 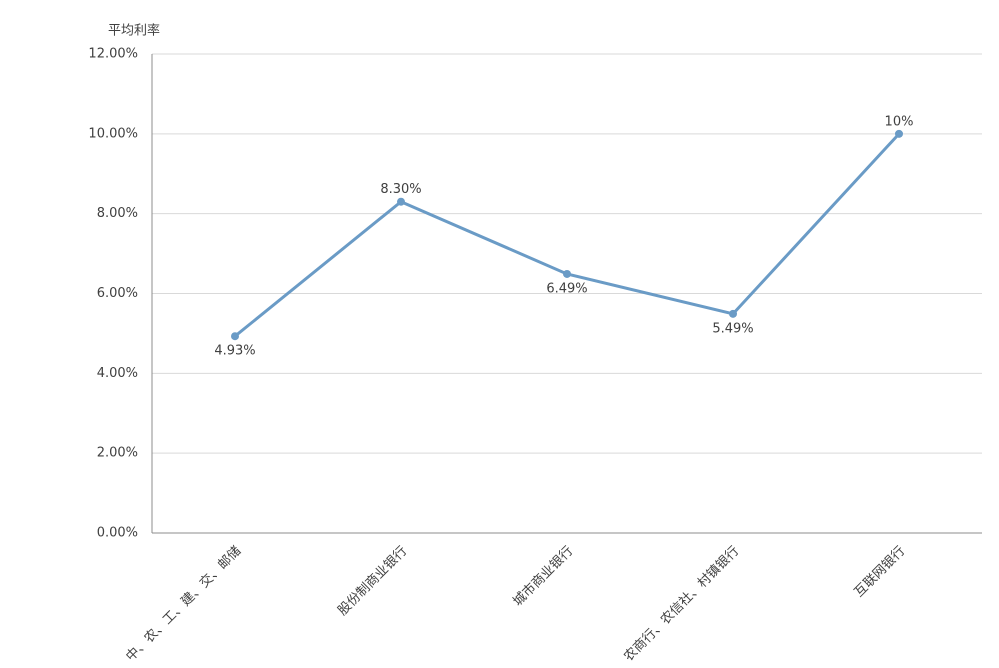 What do you see at coordinates (117, 453) in the screenshot?
I see `y-tick-label: 2.00%` at bounding box center [117, 453].